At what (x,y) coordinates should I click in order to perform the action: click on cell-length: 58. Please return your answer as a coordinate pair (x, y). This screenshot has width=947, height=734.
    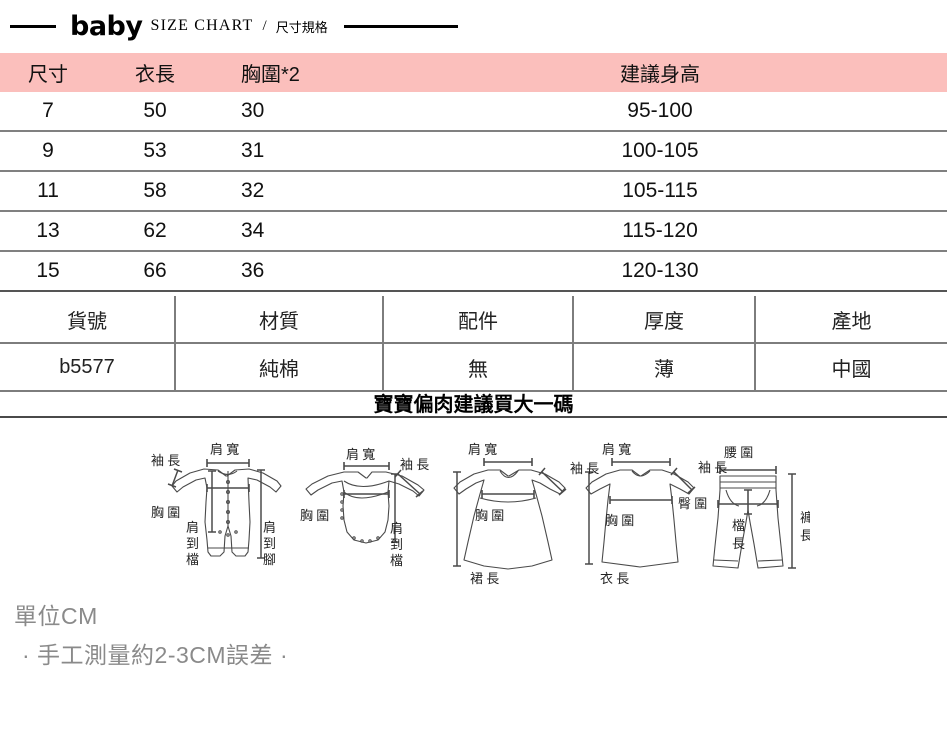
    Looking at the image, I should click on (155, 190).